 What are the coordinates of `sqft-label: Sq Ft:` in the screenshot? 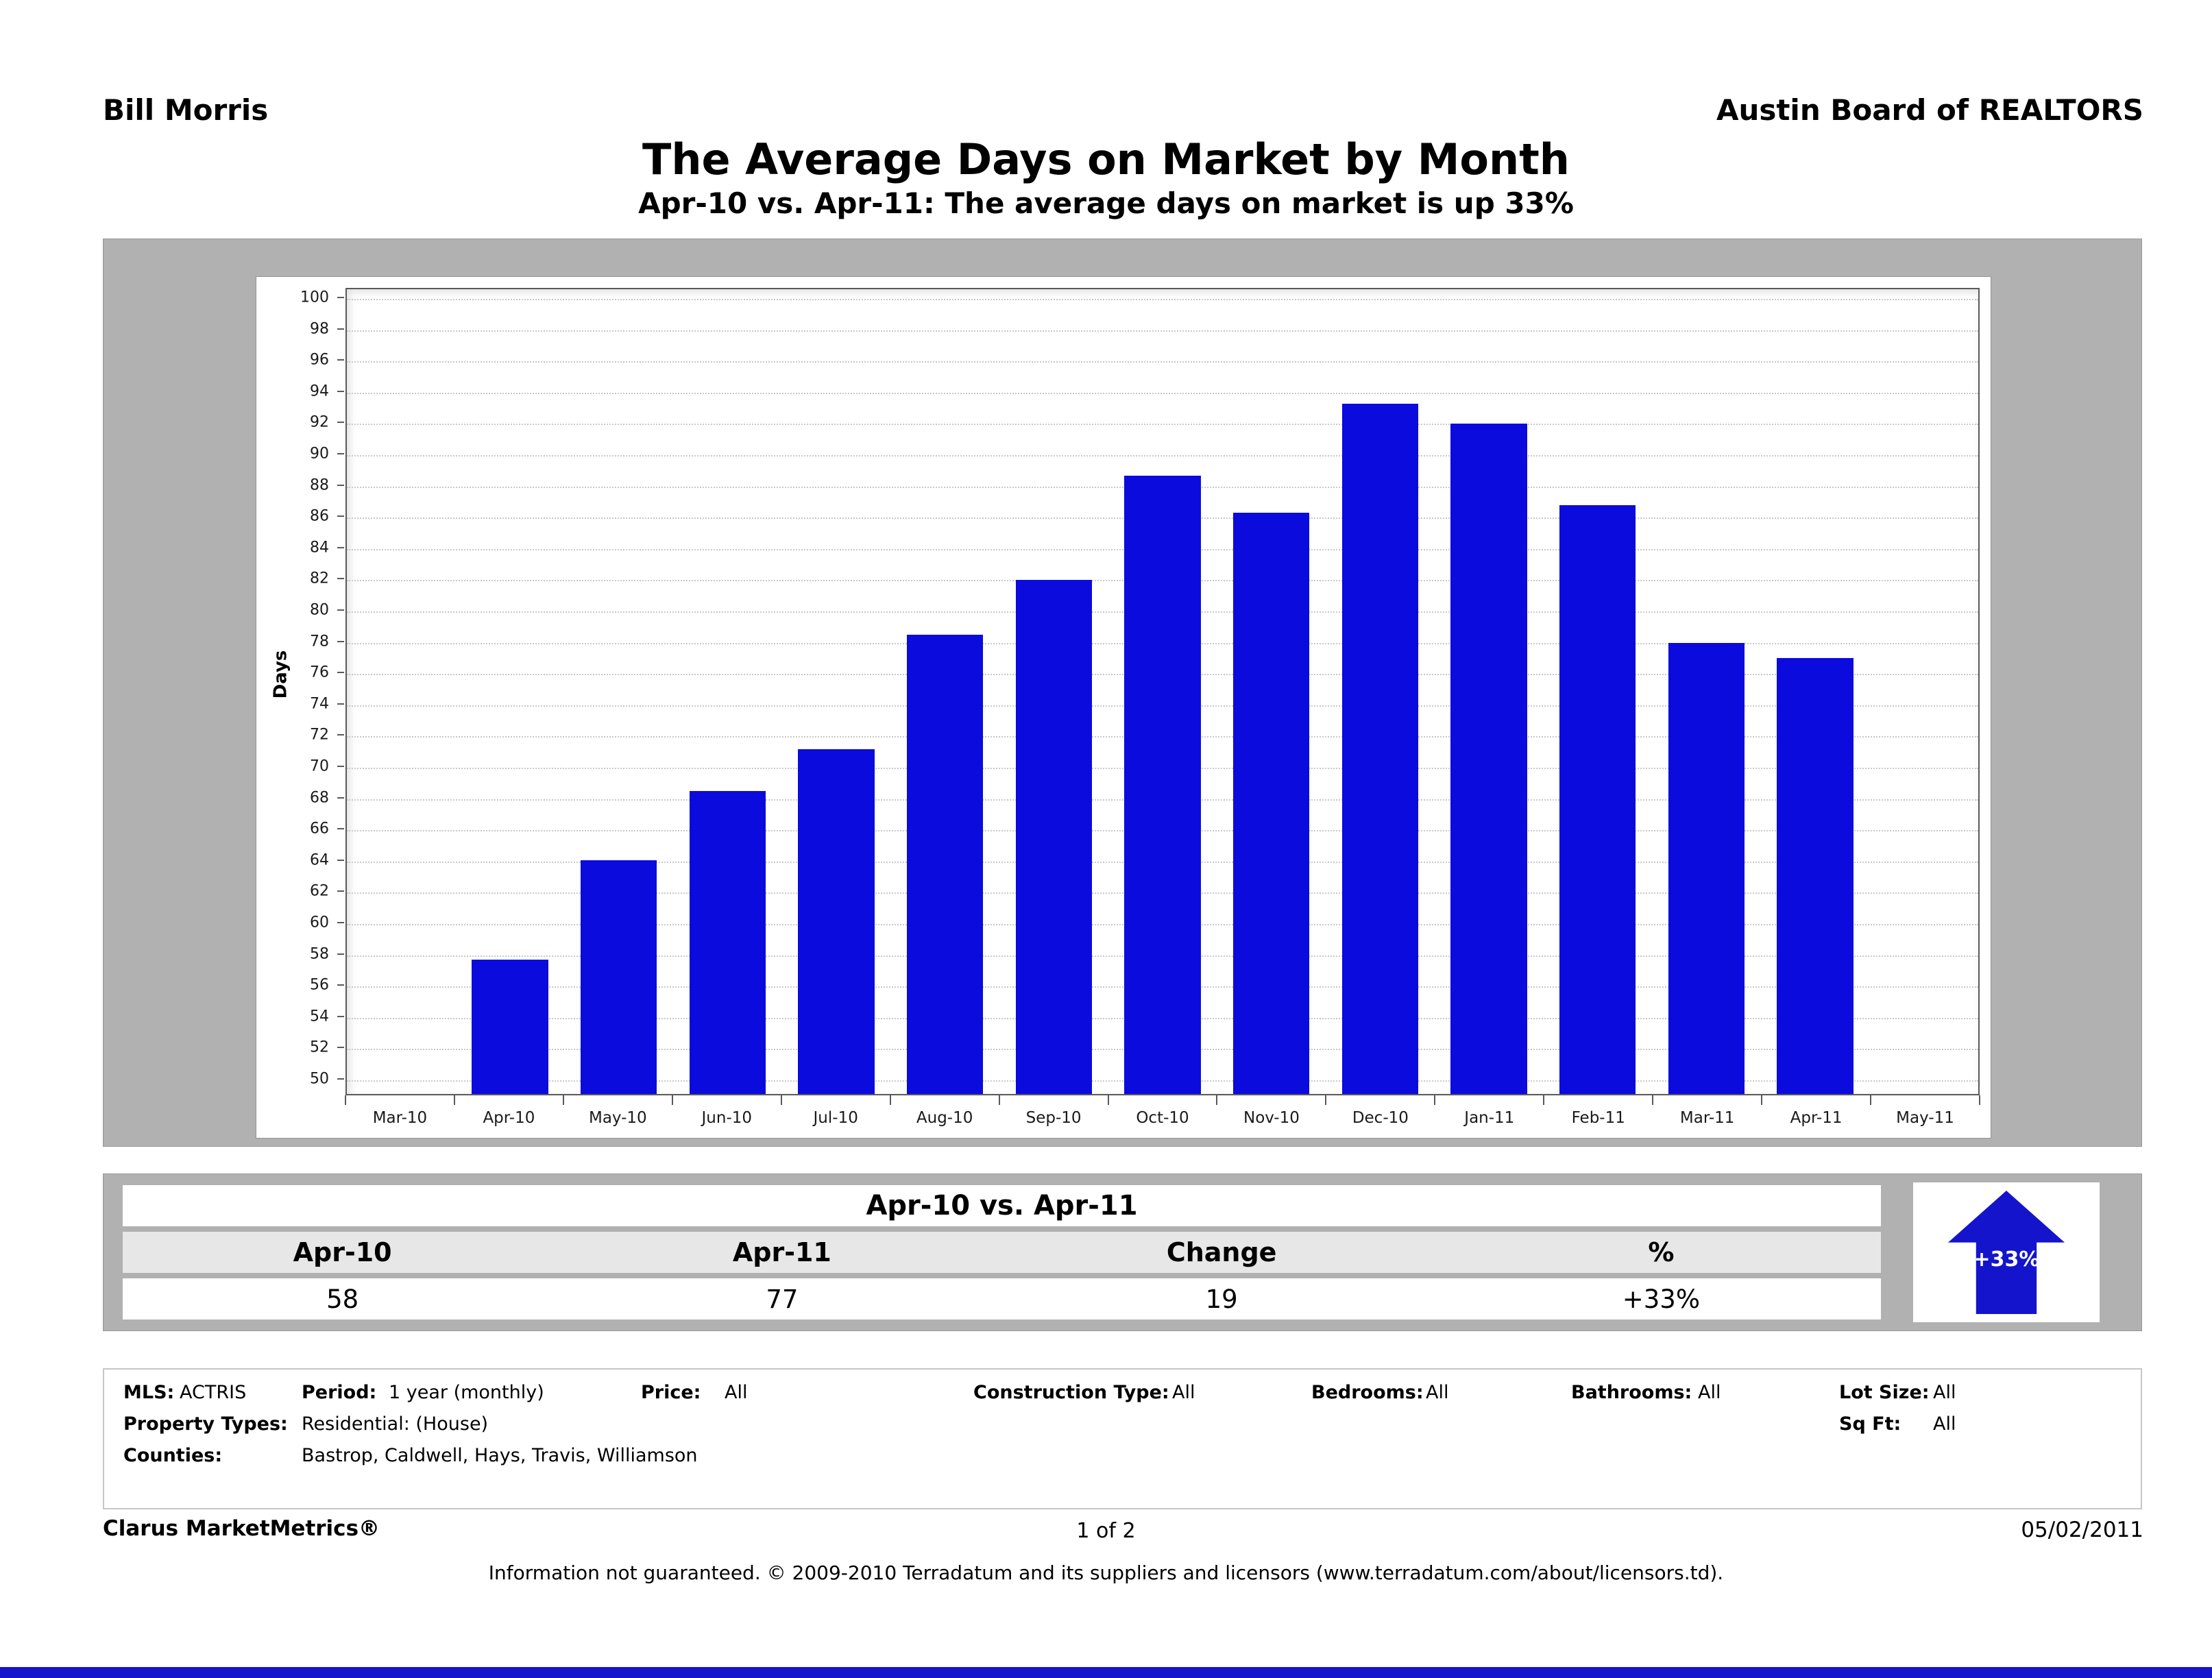 It's located at (1870, 1424).